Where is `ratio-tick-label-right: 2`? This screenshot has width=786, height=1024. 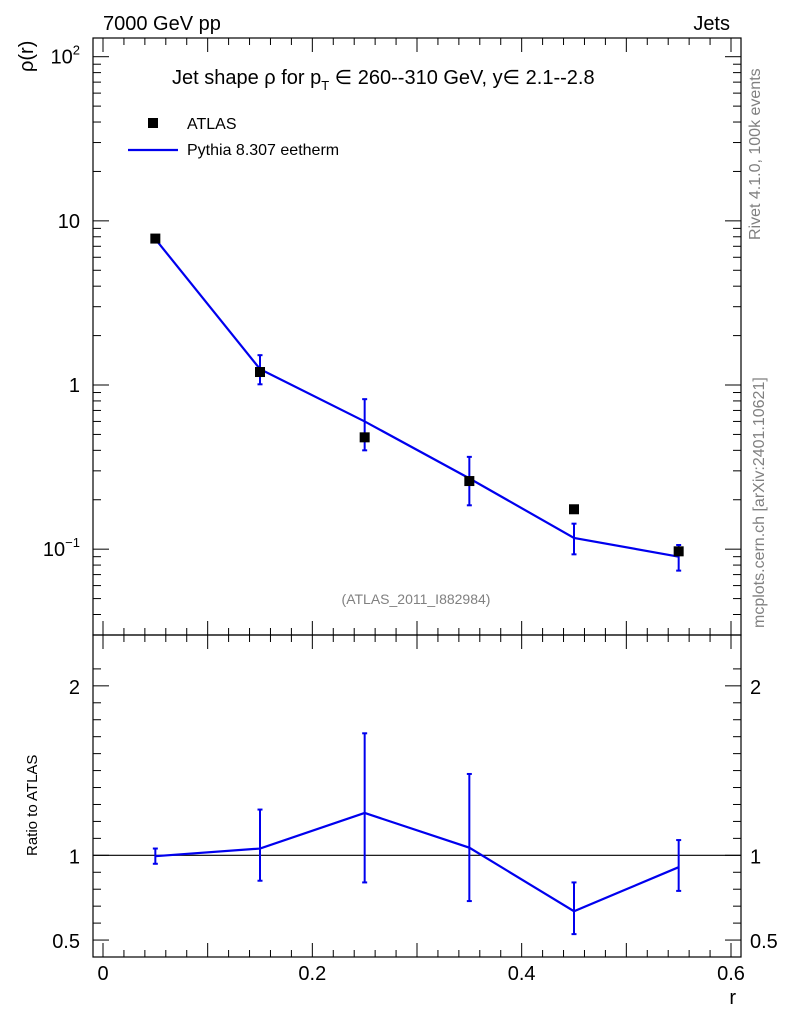
ratio-tick-label-right: 2 is located at coordinates (755, 688).